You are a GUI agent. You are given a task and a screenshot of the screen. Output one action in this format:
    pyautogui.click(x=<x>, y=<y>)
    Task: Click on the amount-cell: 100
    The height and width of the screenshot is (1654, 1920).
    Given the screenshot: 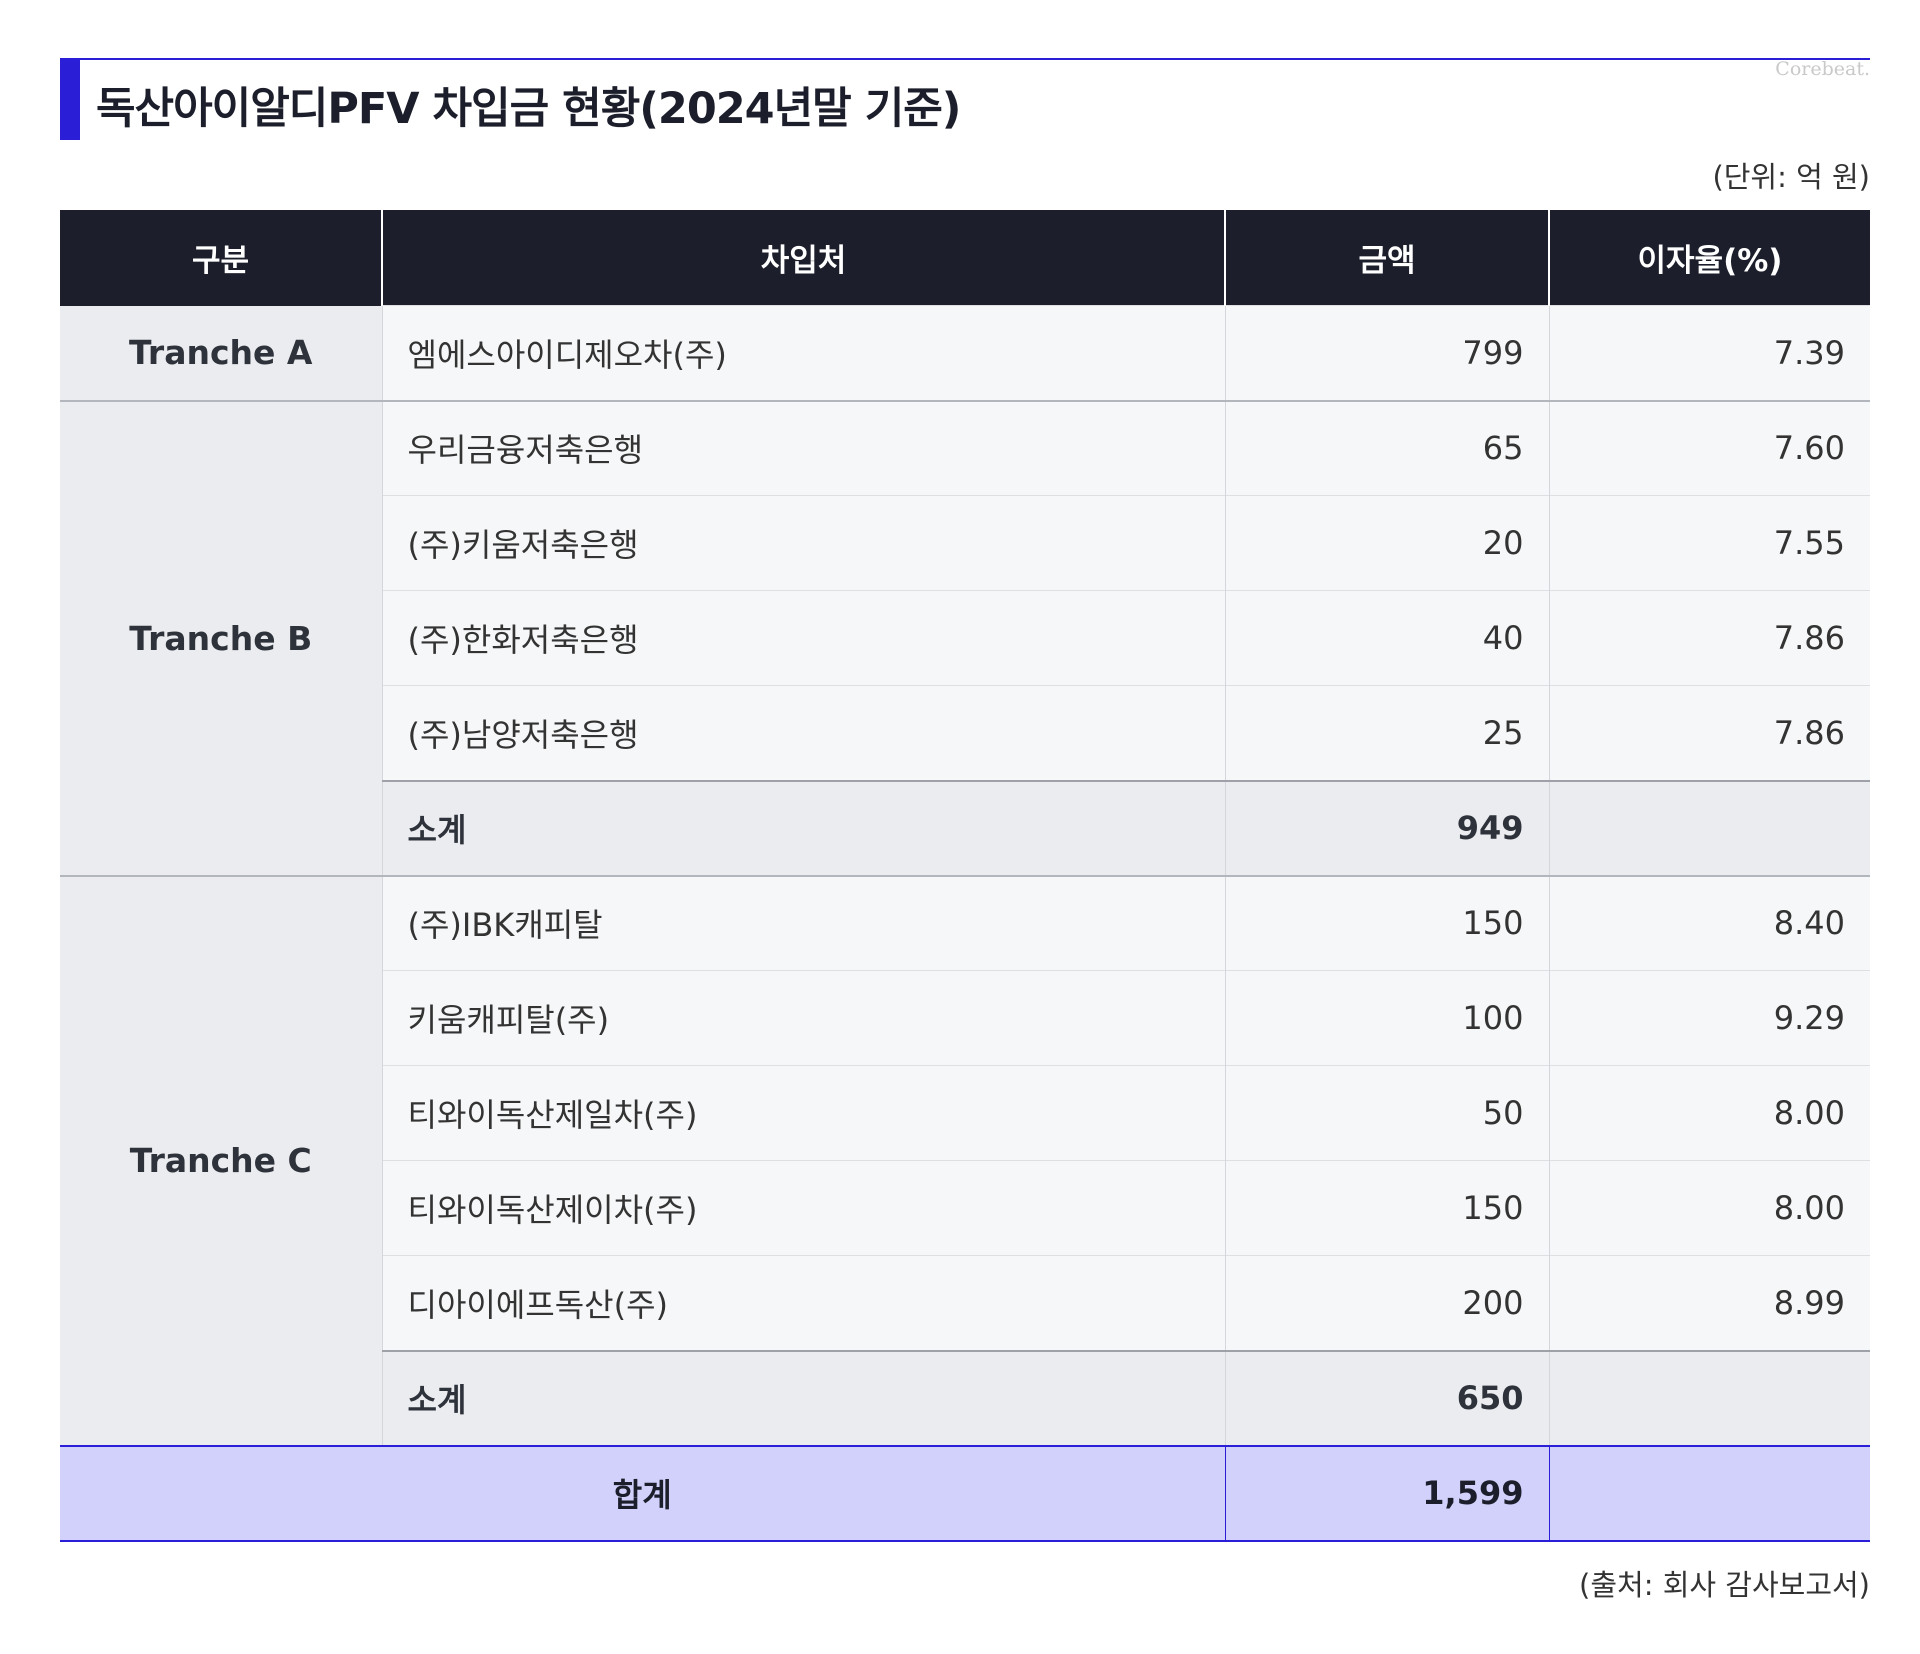 What is the action you would take?
    pyautogui.click(x=1386, y=1018)
    